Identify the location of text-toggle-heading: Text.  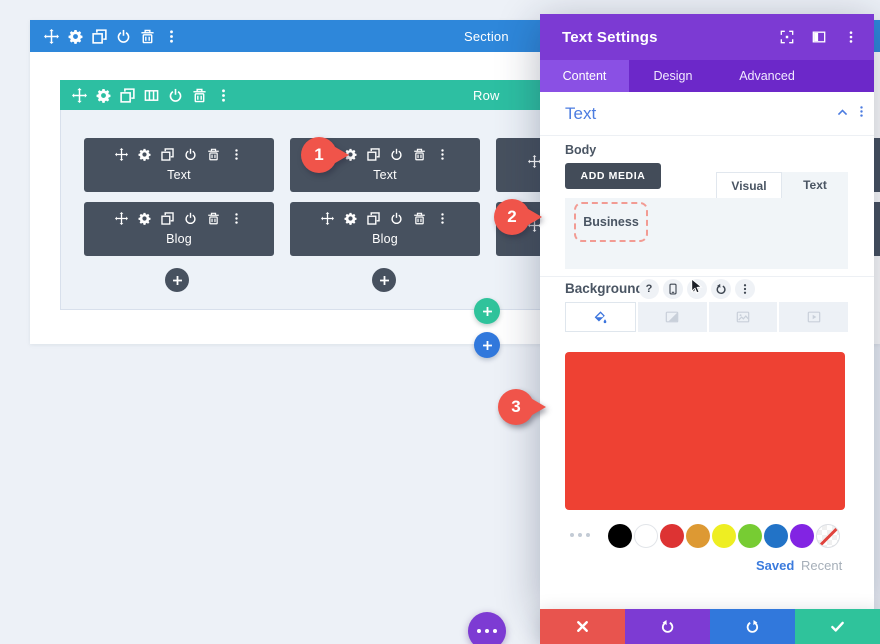
(581, 113).